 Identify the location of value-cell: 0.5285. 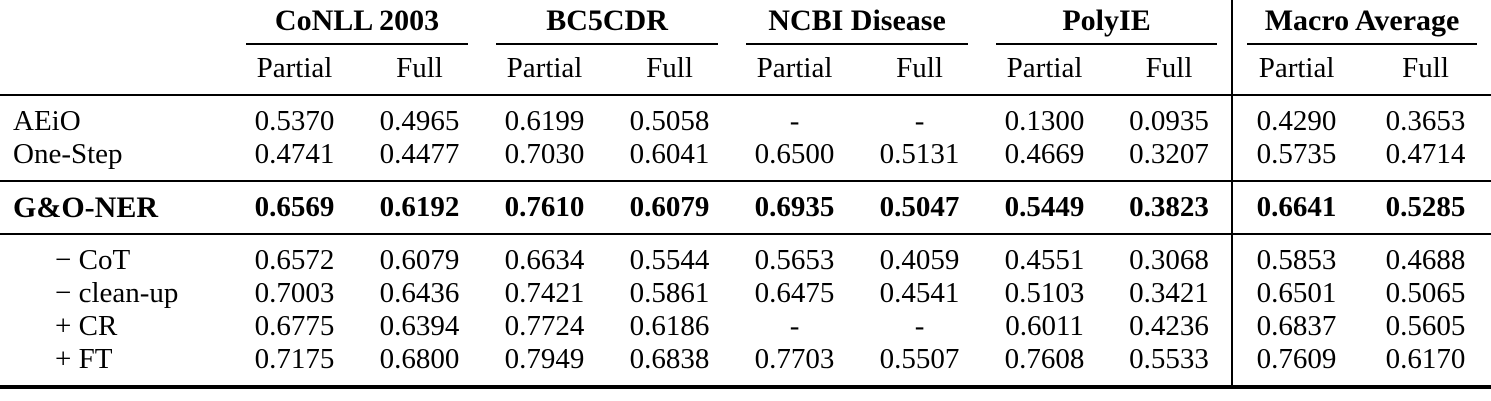
(1425, 208).